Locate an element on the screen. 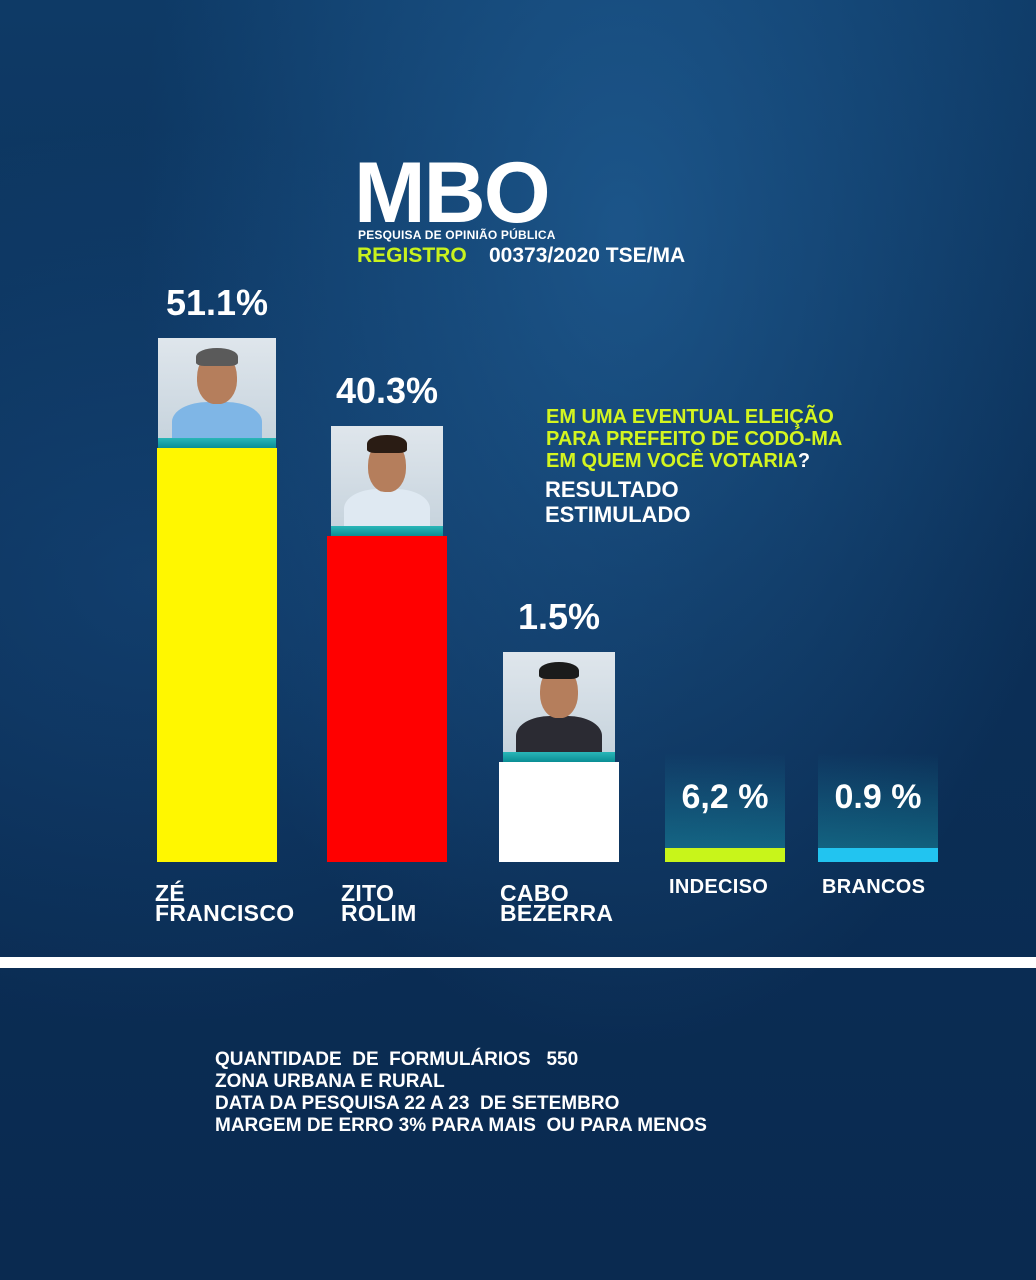 Image resolution: width=1036 pixels, height=1280 pixels. category-label-line: CABO is located at coordinates (534, 893).